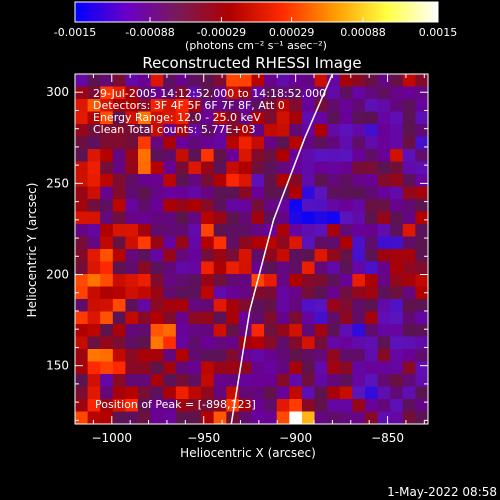 The image size is (500, 500). What do you see at coordinates (442, 492) in the screenshot?
I see `footer-date: 1-May-2022 08:58` at bounding box center [442, 492].